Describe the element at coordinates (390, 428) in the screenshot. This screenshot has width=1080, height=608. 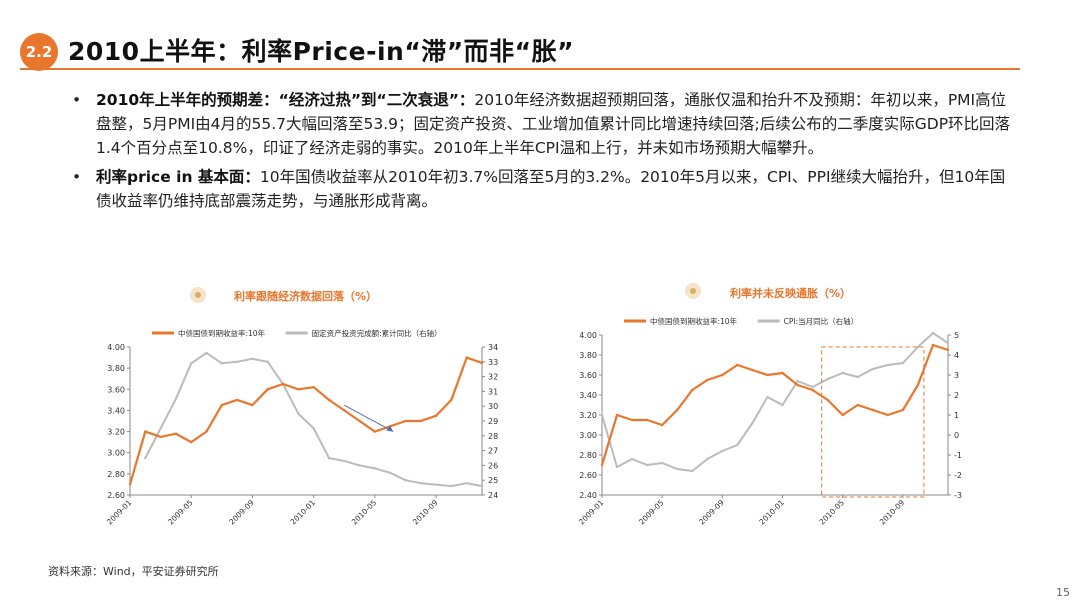
I see `arrow-head` at that location.